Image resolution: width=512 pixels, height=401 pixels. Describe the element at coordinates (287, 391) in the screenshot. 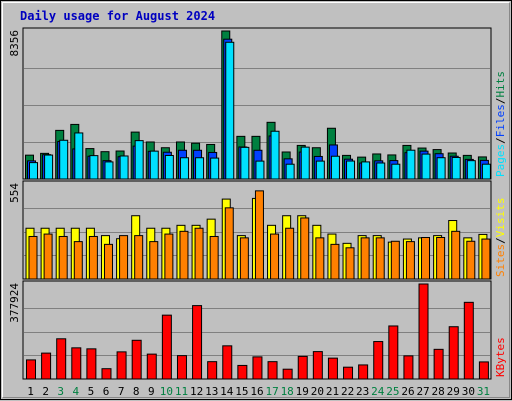

I see `x-tick-label: 18` at that location.